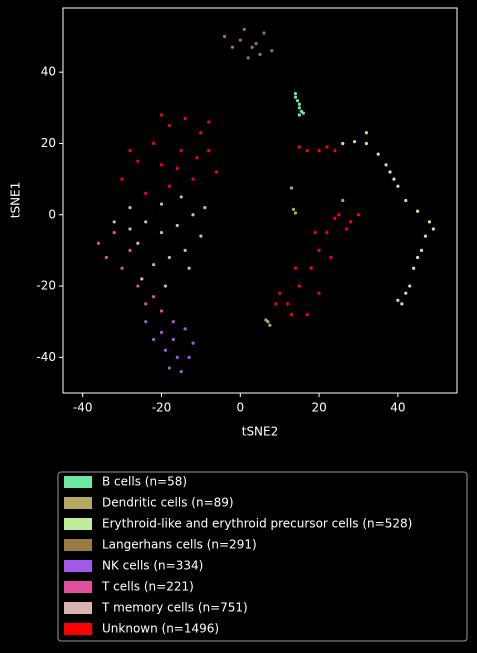 This screenshot has width=477, height=653. What do you see at coordinates (46, 286) in the screenshot?
I see `y-tick-label: -20` at bounding box center [46, 286].